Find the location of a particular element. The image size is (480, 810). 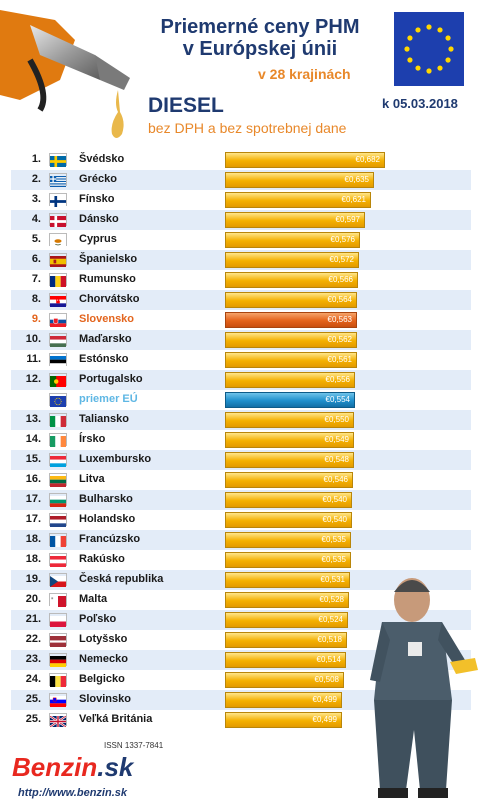

date-label: k 05.03.2018 is located at coordinates (420, 103).